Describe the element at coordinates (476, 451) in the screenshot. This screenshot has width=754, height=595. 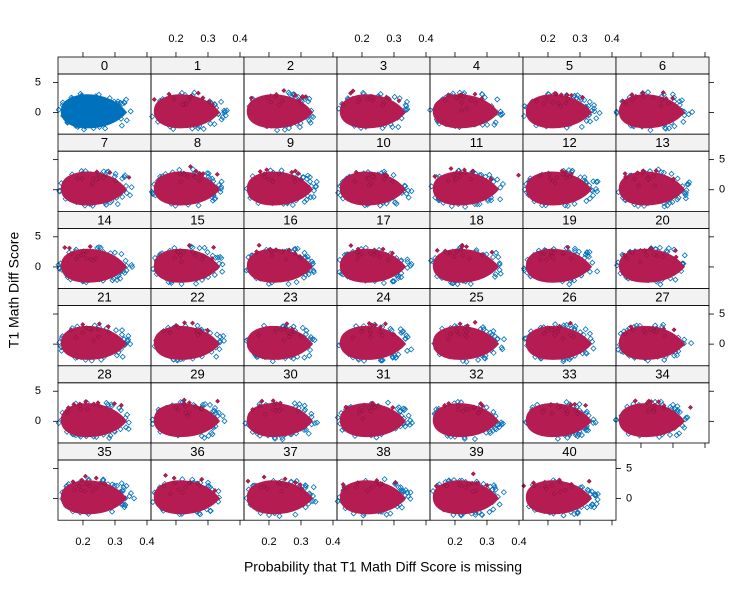
I see `strip-label: 39` at that location.